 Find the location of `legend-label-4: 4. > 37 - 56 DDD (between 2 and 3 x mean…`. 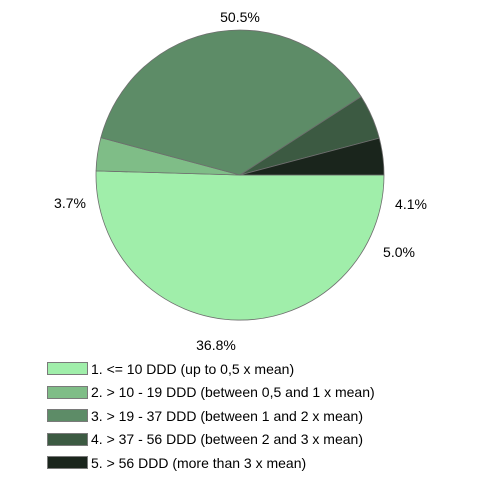

legend-label-4: 4. > 37 - 56 DDD (between 2 and 3 x mean… is located at coordinates (227, 439).